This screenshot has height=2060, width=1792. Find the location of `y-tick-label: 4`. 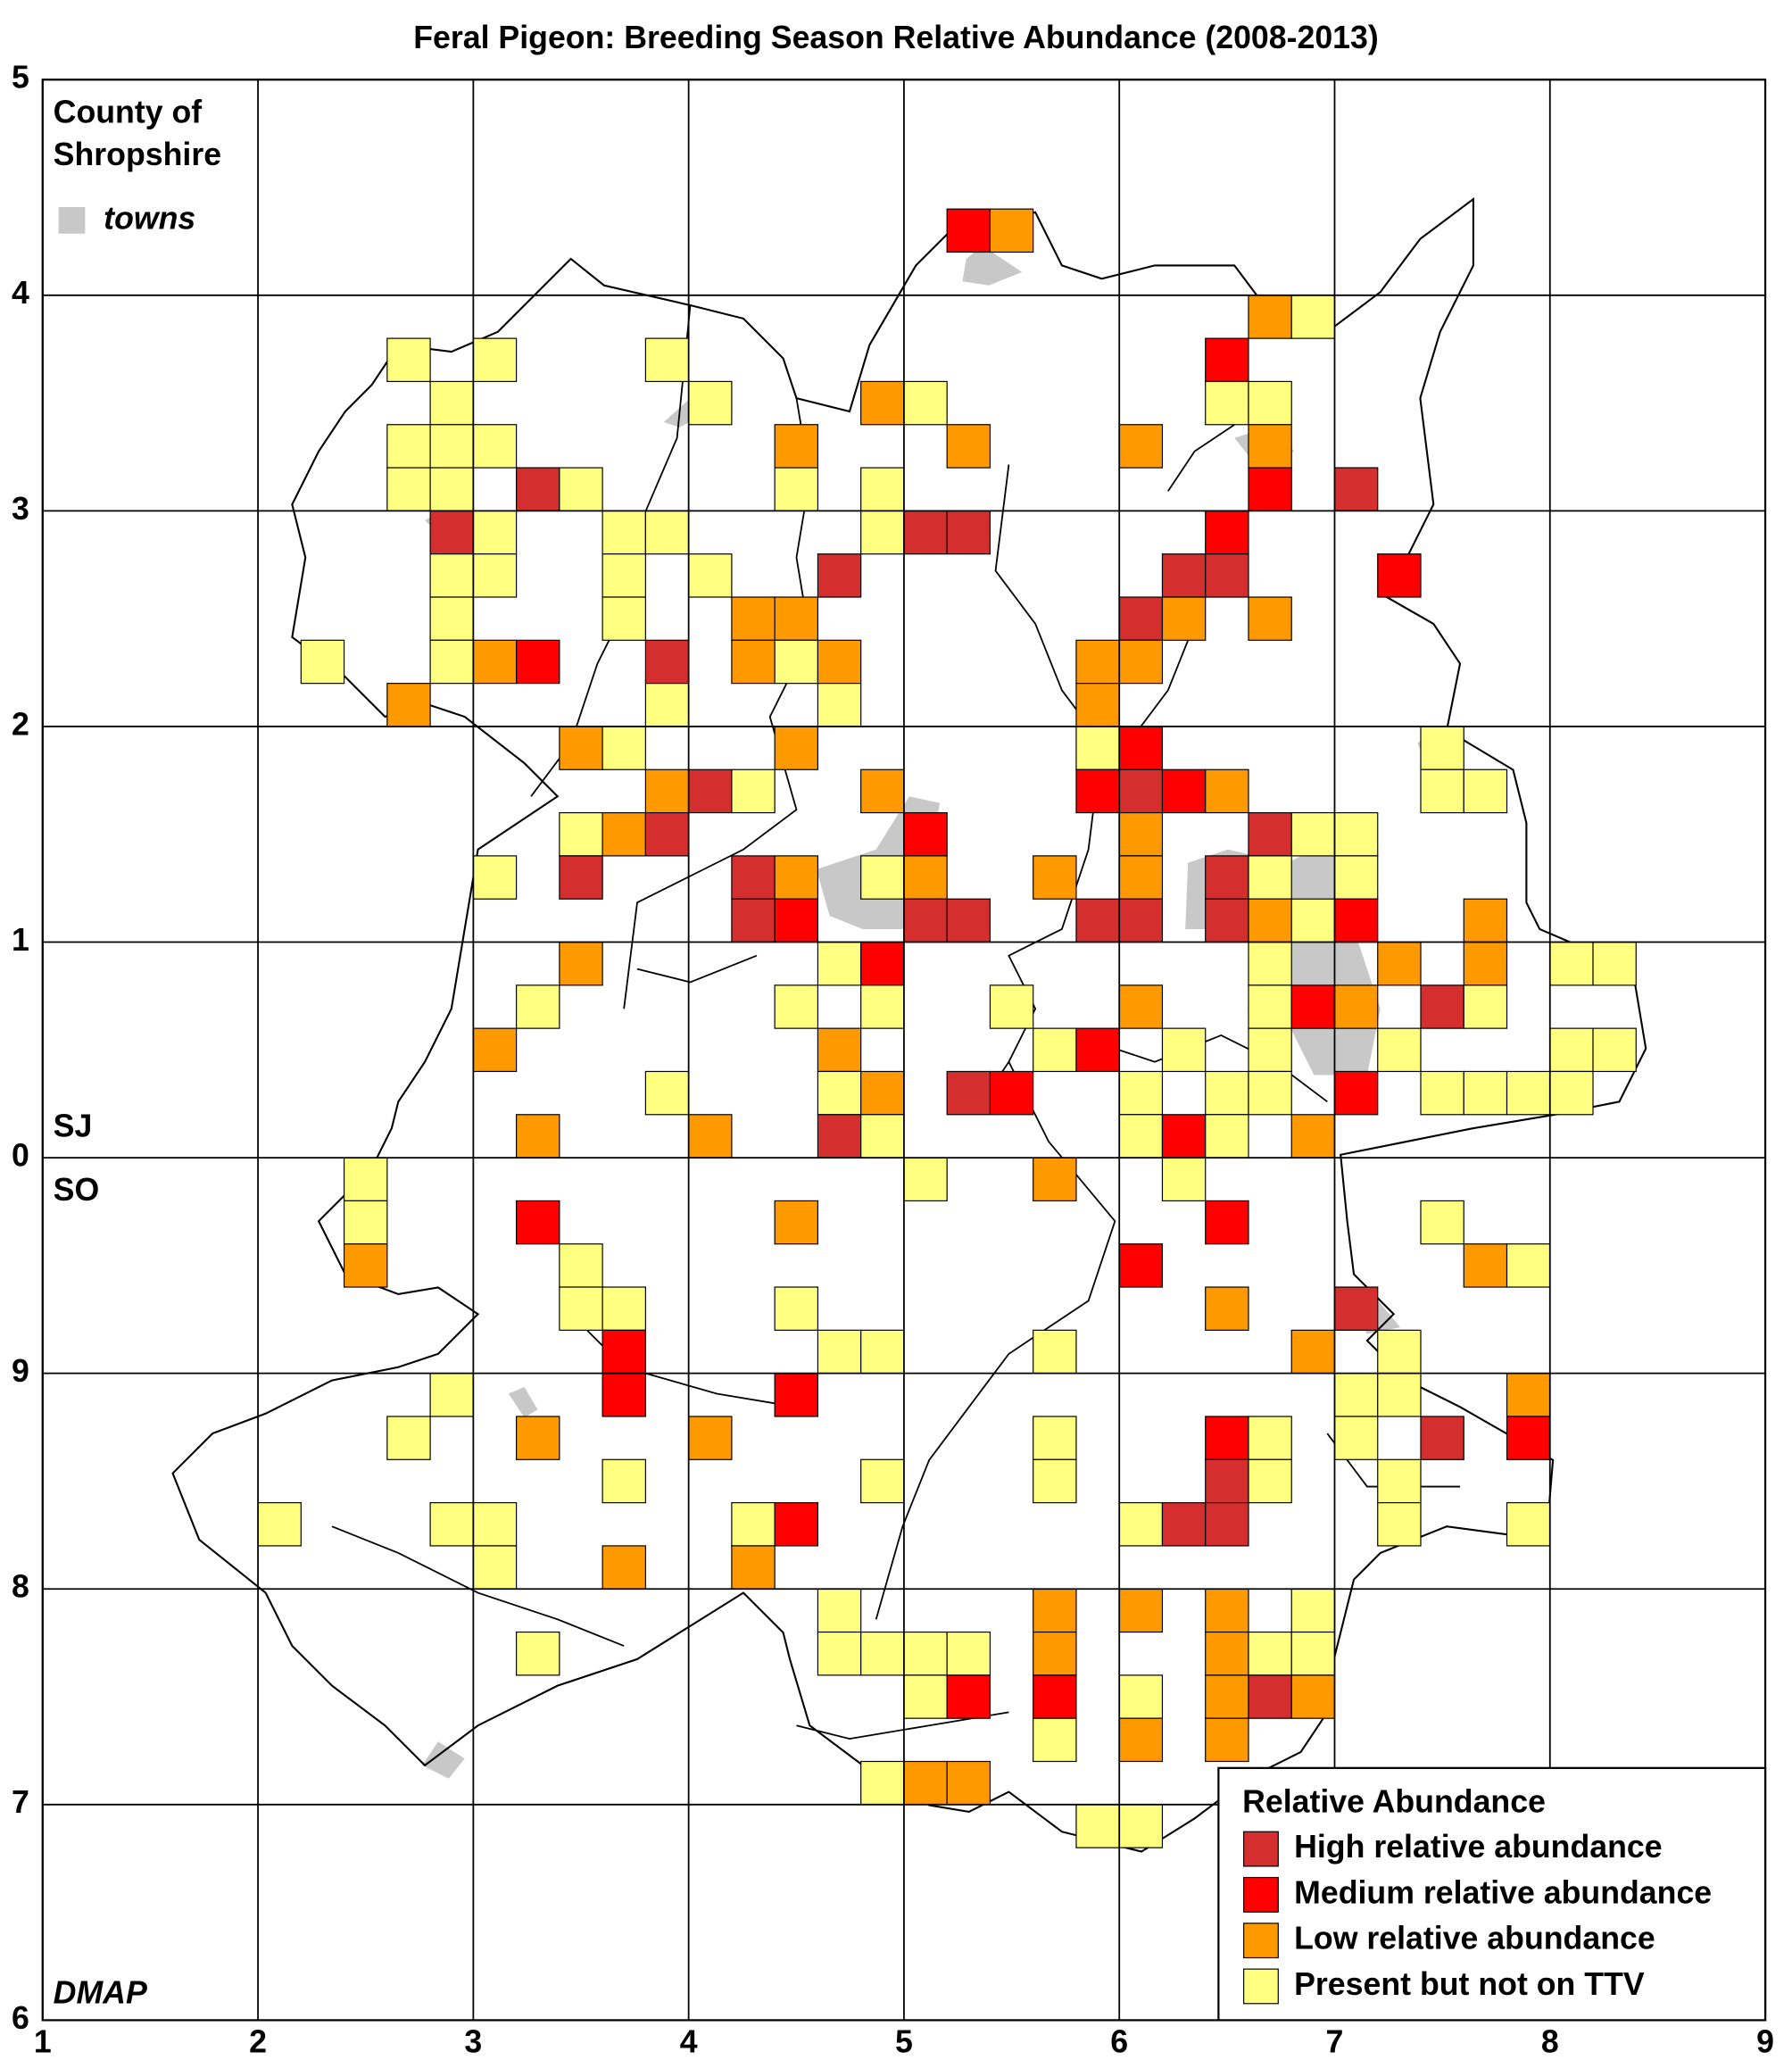

y-tick-label: 4 is located at coordinates (20, 293).